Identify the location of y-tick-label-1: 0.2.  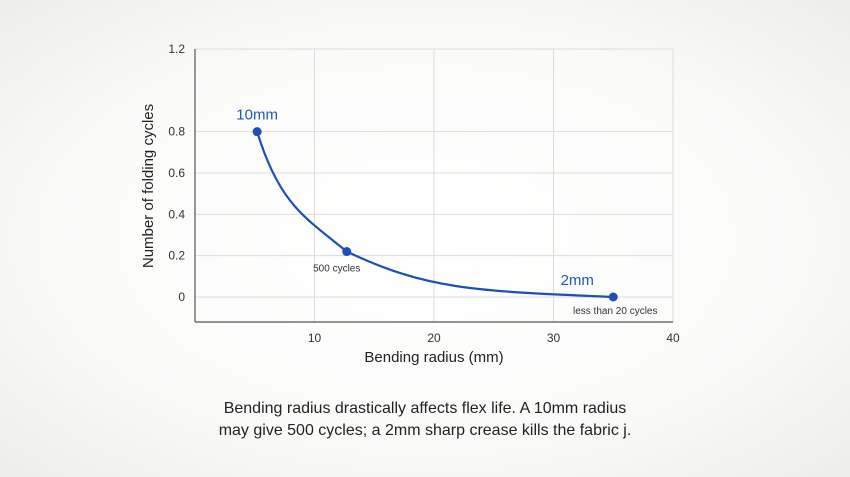
(176, 256).